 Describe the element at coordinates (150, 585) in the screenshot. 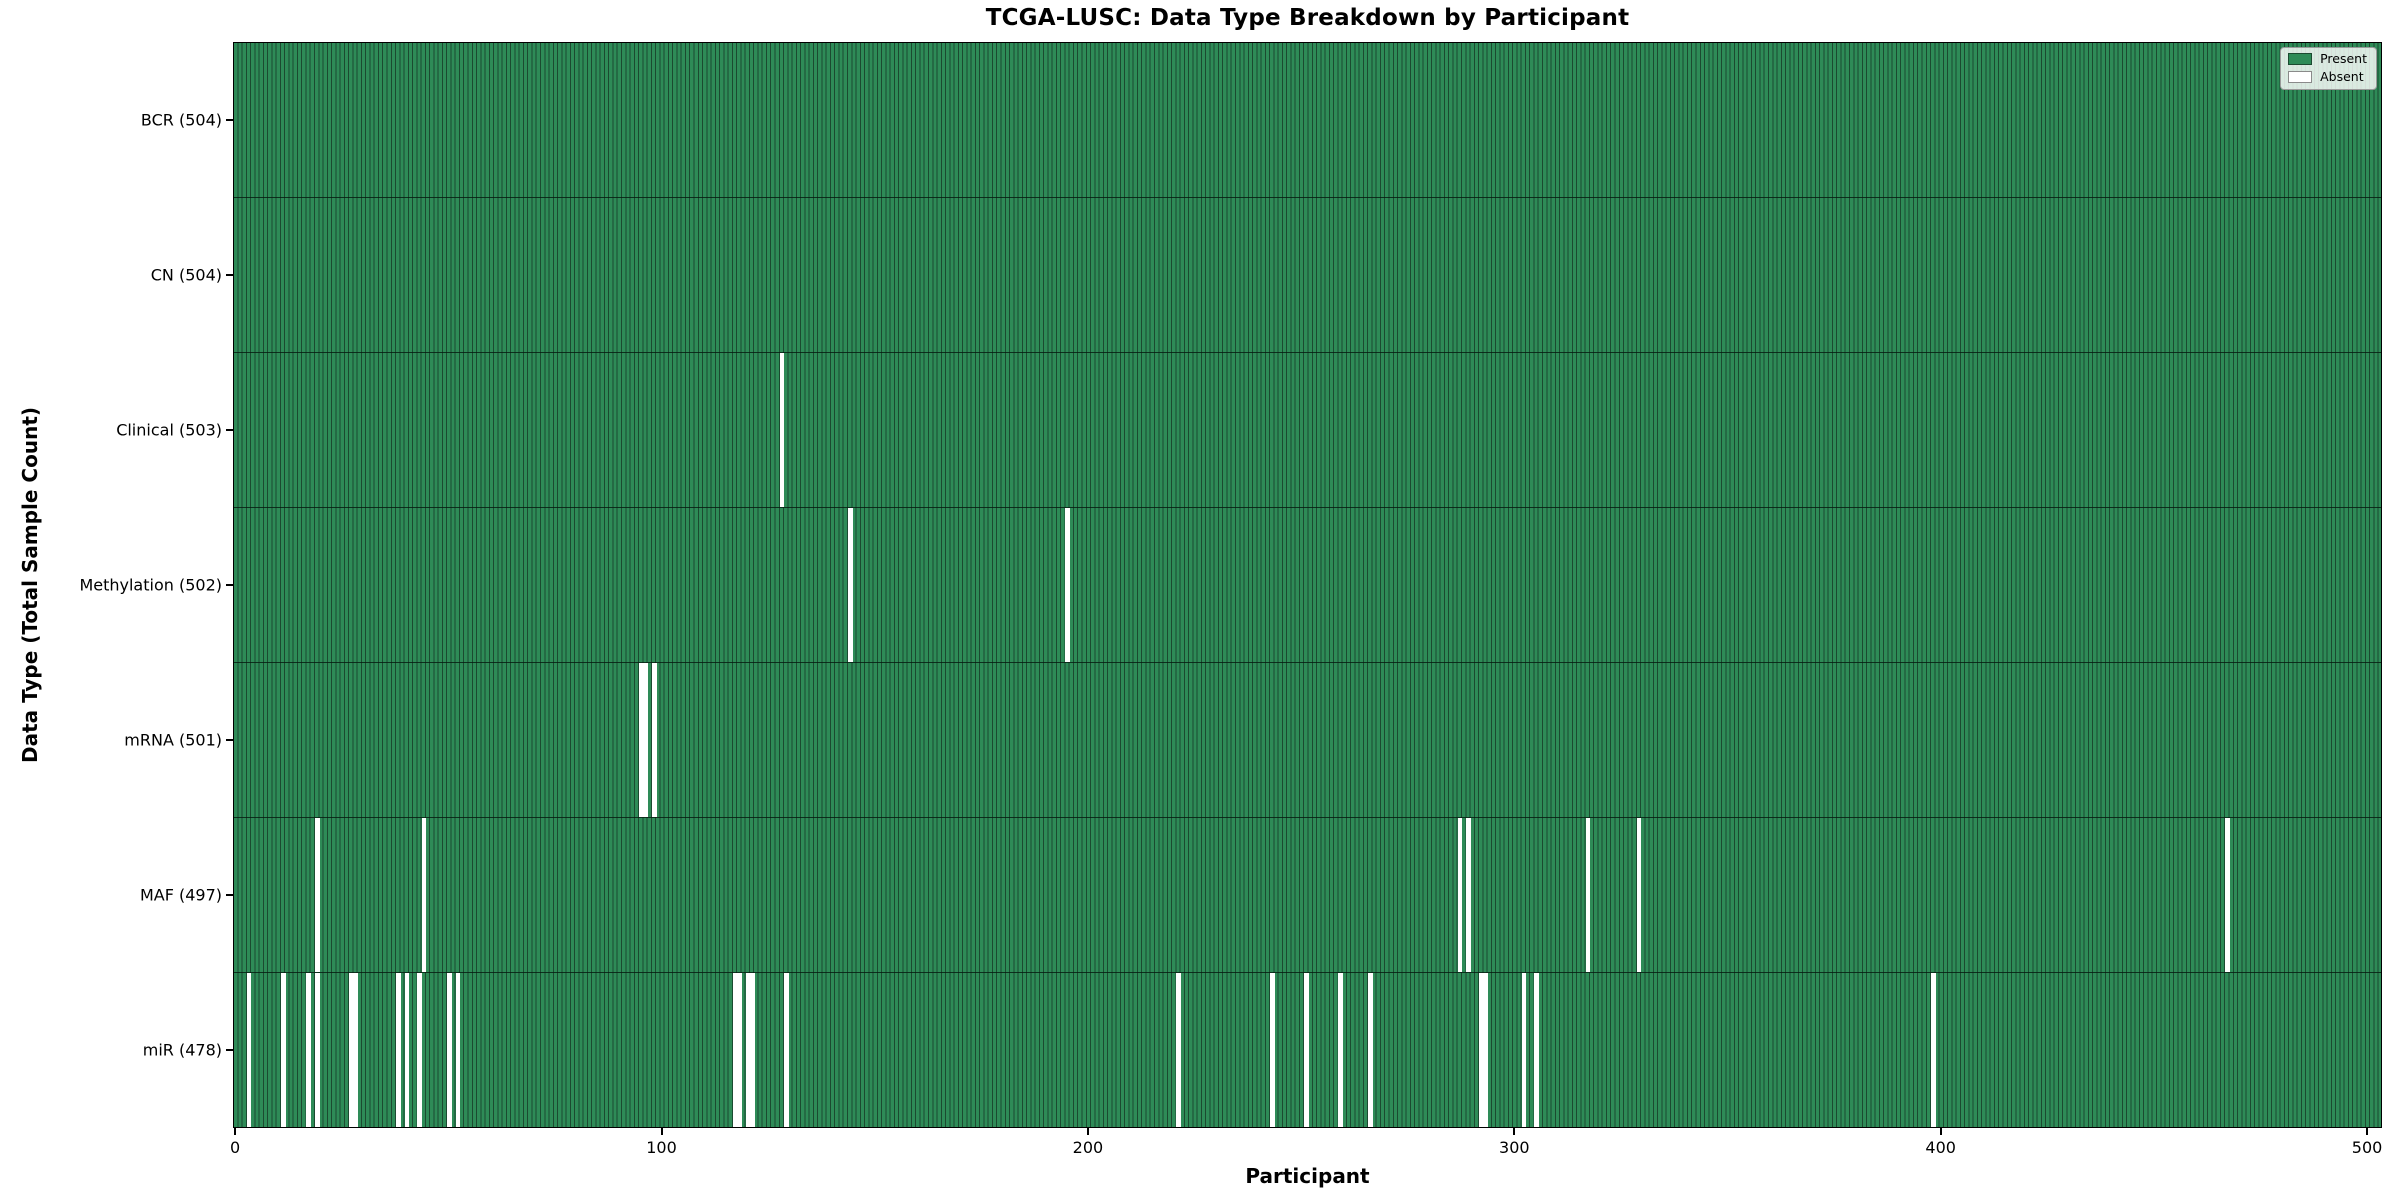

I see `y-tick-label: Methylation (502)` at that location.